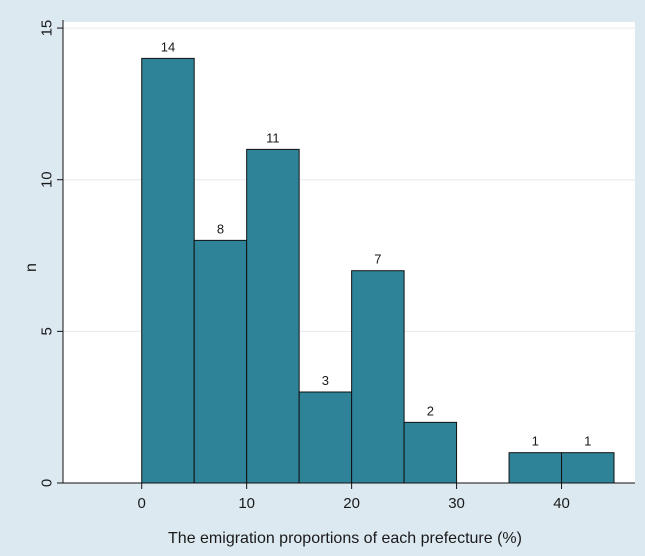 The width and height of the screenshot is (645, 556). Describe the element at coordinates (220, 228) in the screenshot. I see `data-label-5-10: 8` at that location.